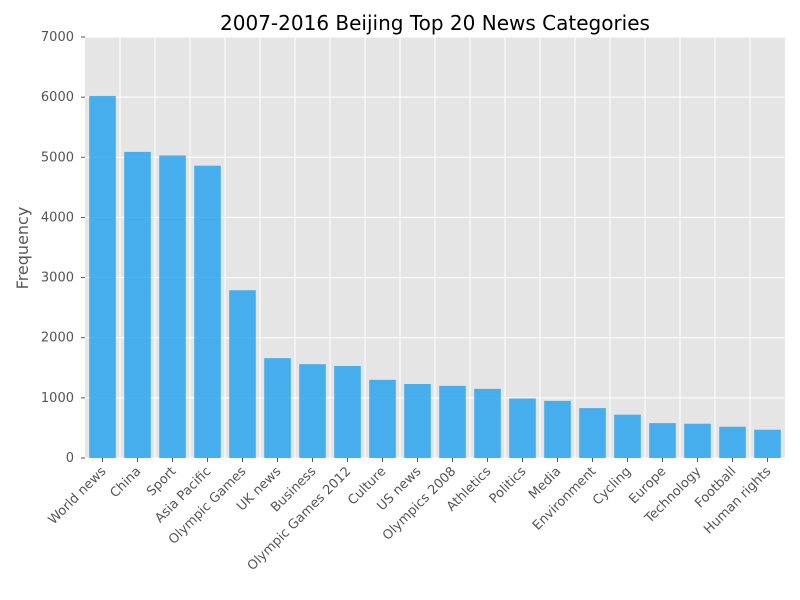 This screenshot has height=600, width=800. Describe the element at coordinates (57, 37) in the screenshot. I see `y-tick-label: 7000` at that location.